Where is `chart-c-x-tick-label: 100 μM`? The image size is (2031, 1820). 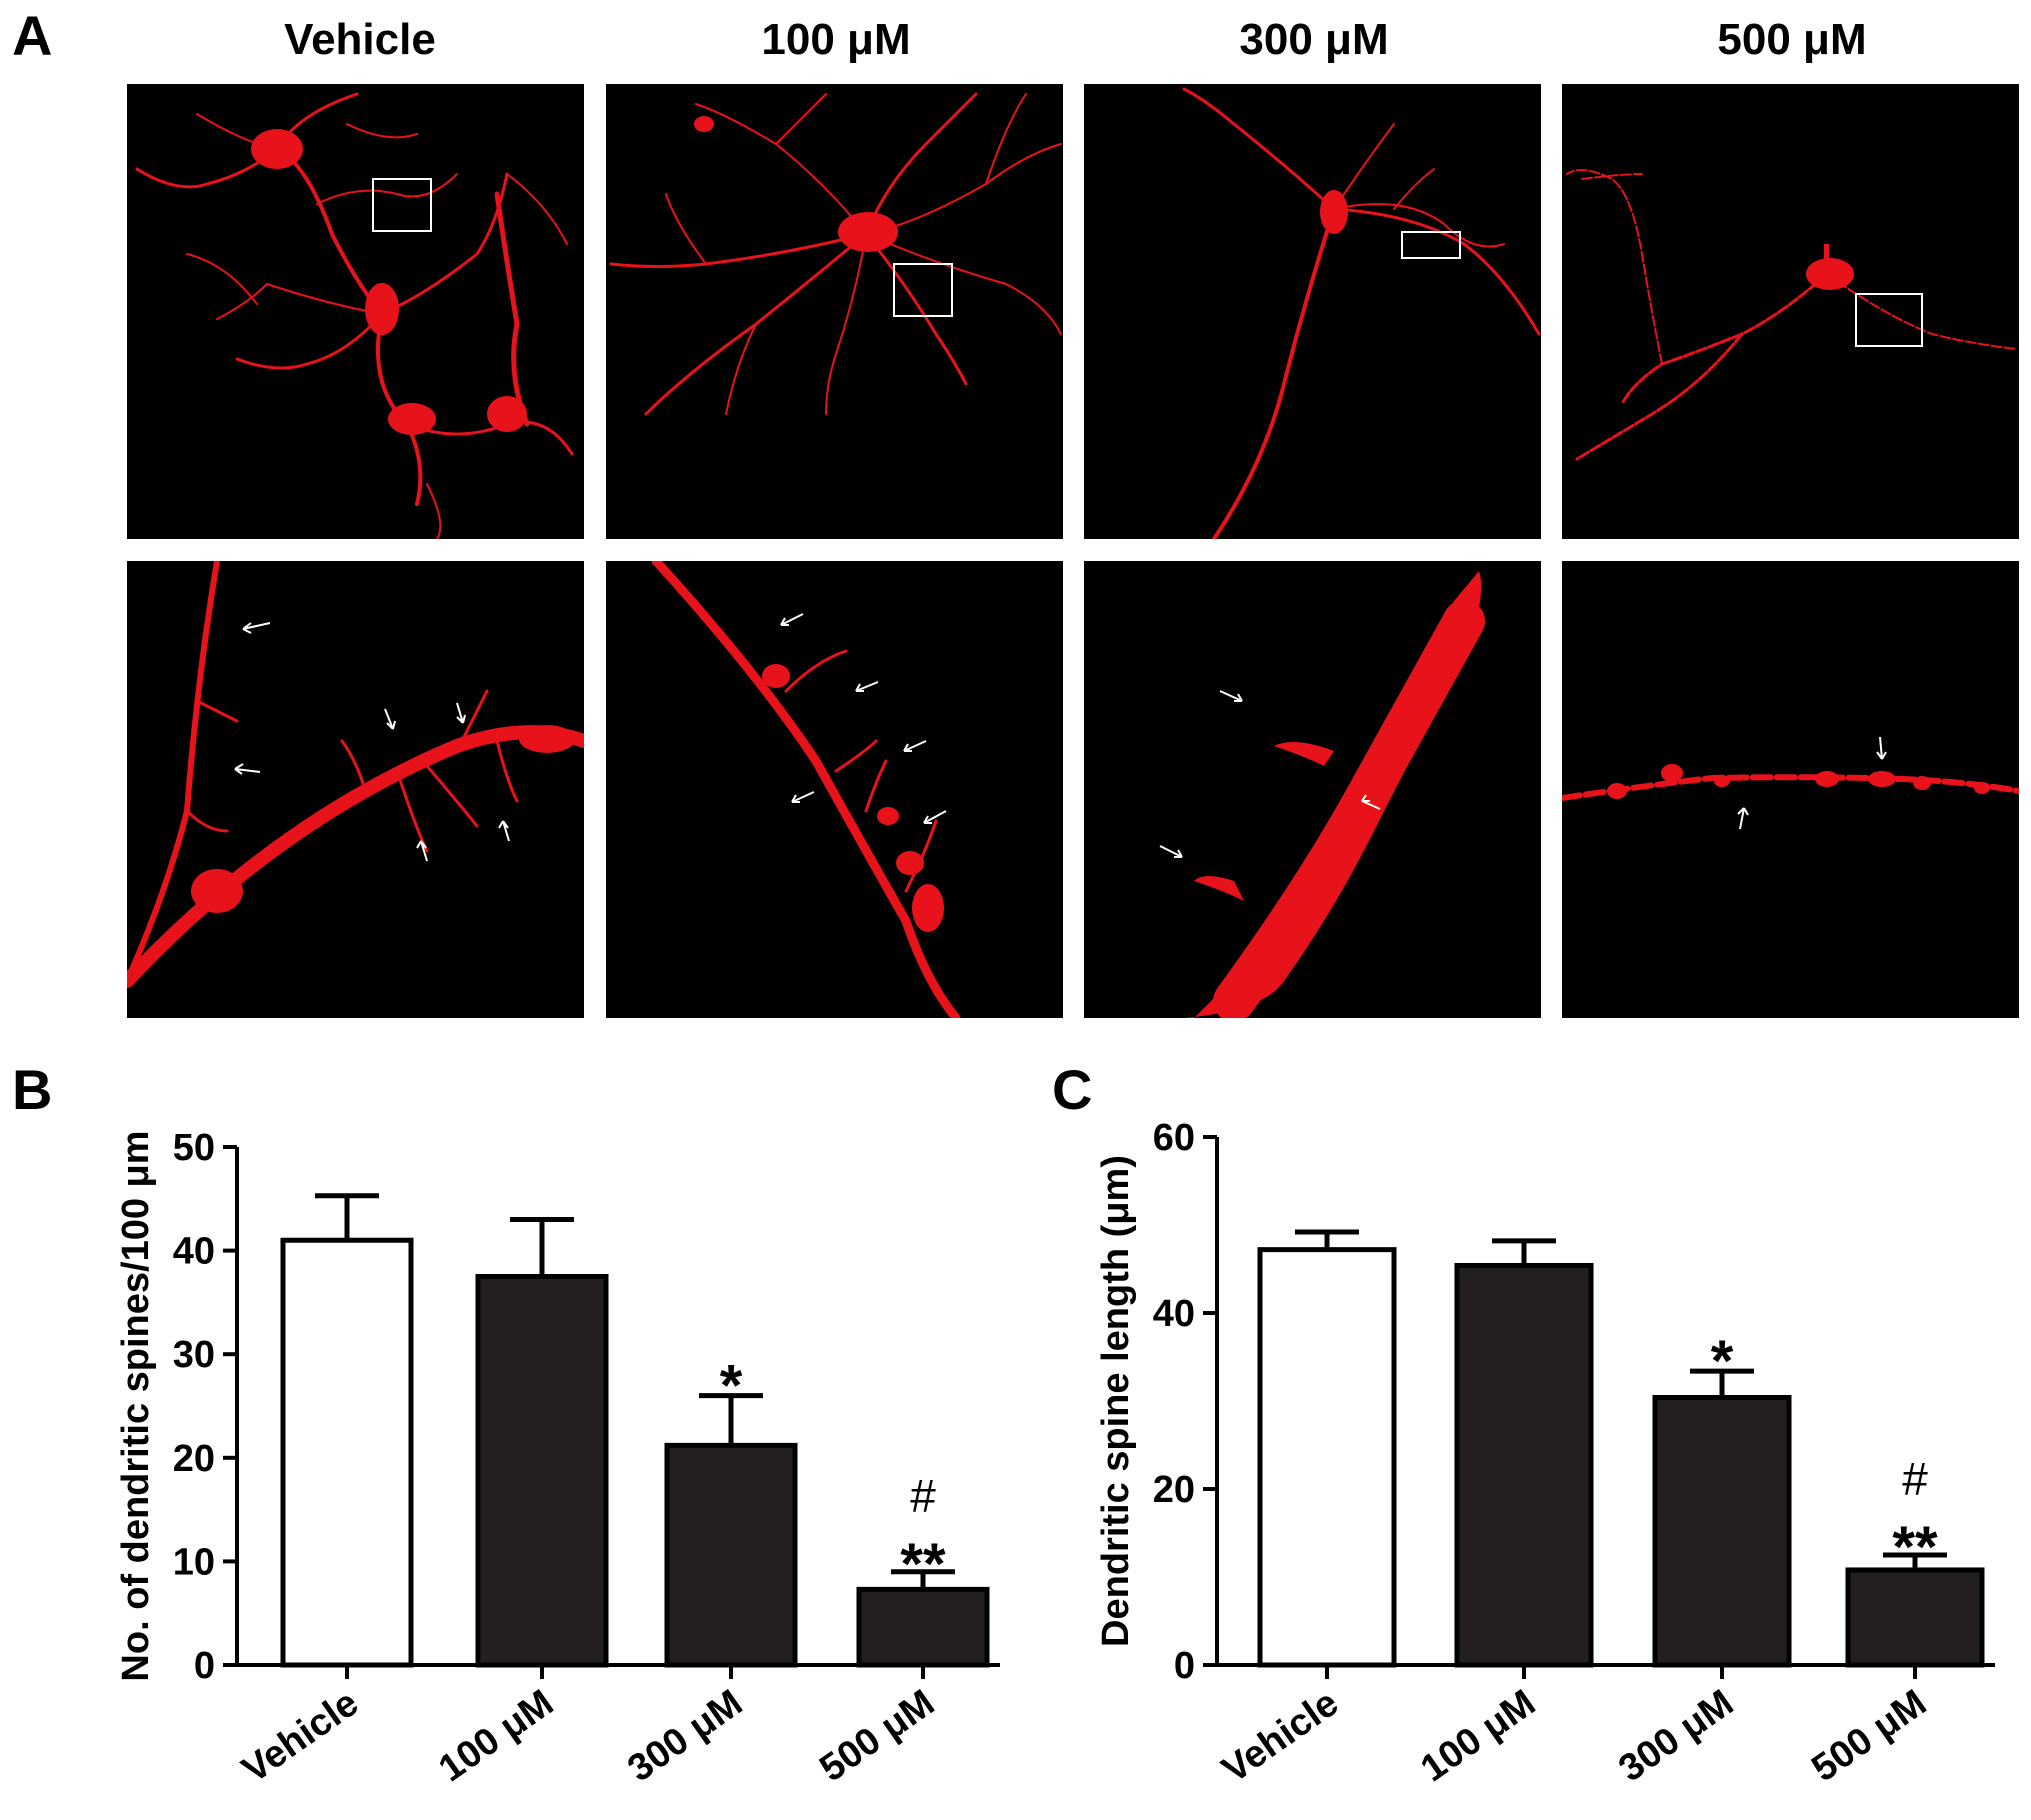
chart-c-x-tick-label: 100 μM is located at coordinates (1479, 1736).